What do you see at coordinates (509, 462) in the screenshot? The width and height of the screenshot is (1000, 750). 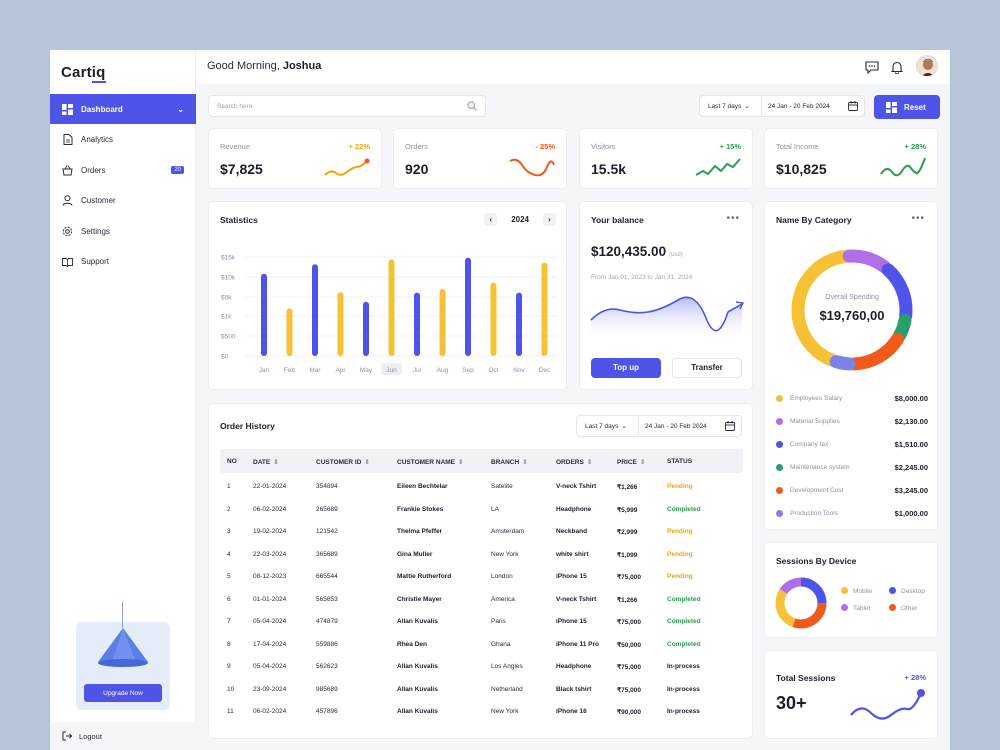 I see `column-header: BRANCH ⇕` at bounding box center [509, 462].